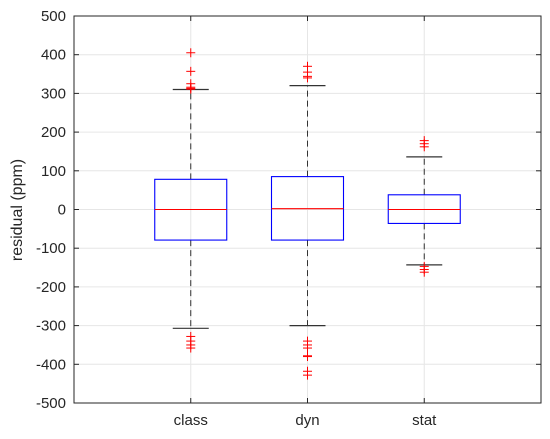 This screenshot has width=550, height=439. What do you see at coordinates (62, 210) in the screenshot?
I see `y-tick-label: 0` at bounding box center [62, 210].